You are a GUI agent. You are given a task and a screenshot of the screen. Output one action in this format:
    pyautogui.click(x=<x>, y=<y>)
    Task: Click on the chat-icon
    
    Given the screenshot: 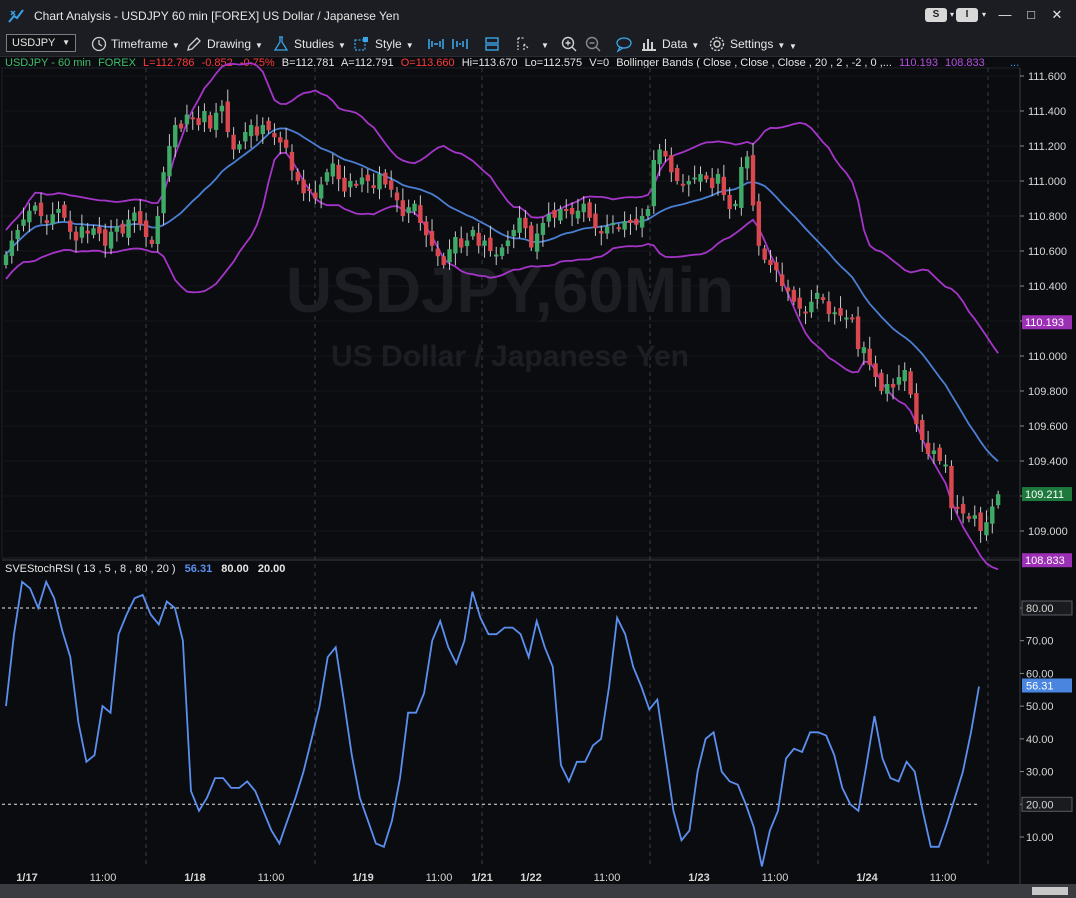 What is the action you would take?
    pyautogui.click(x=624, y=44)
    